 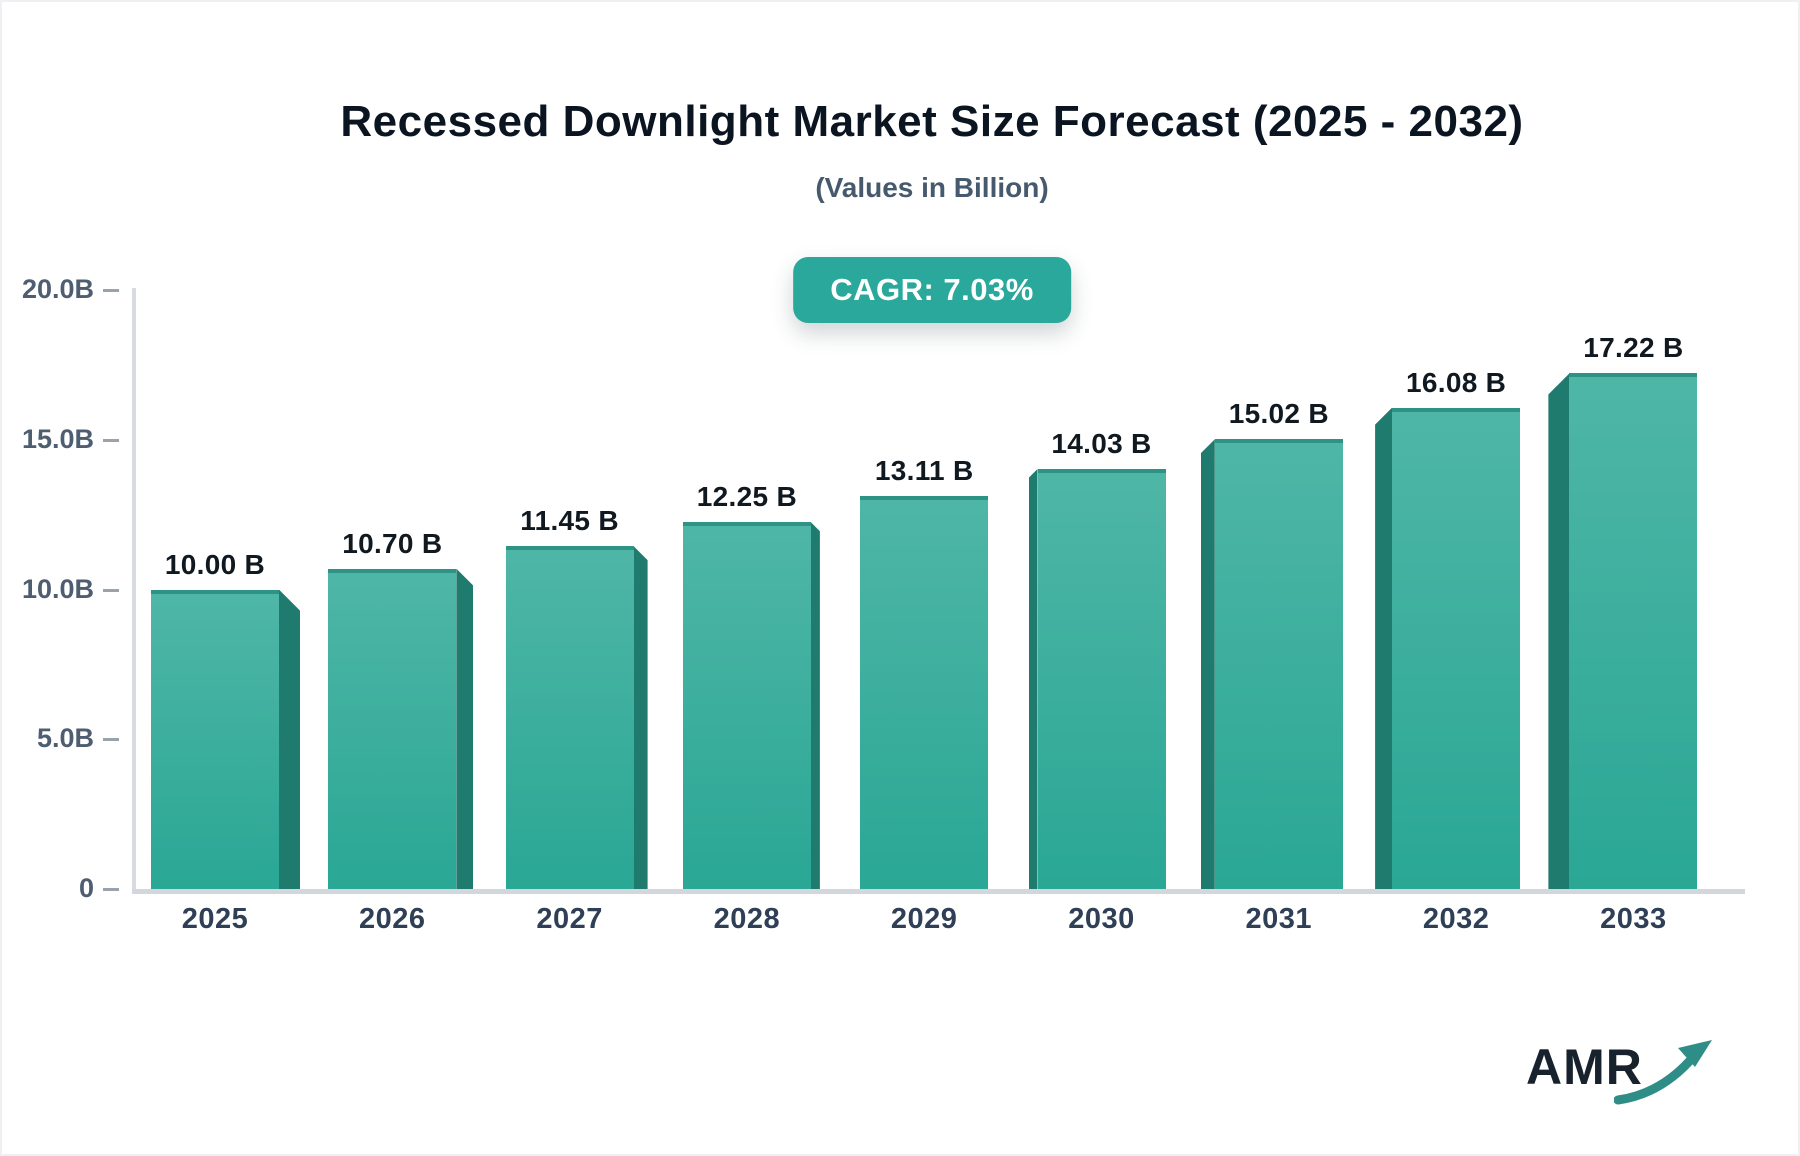 I want to click on cagr-badge: CAGR: 7.03%, so click(x=932, y=290).